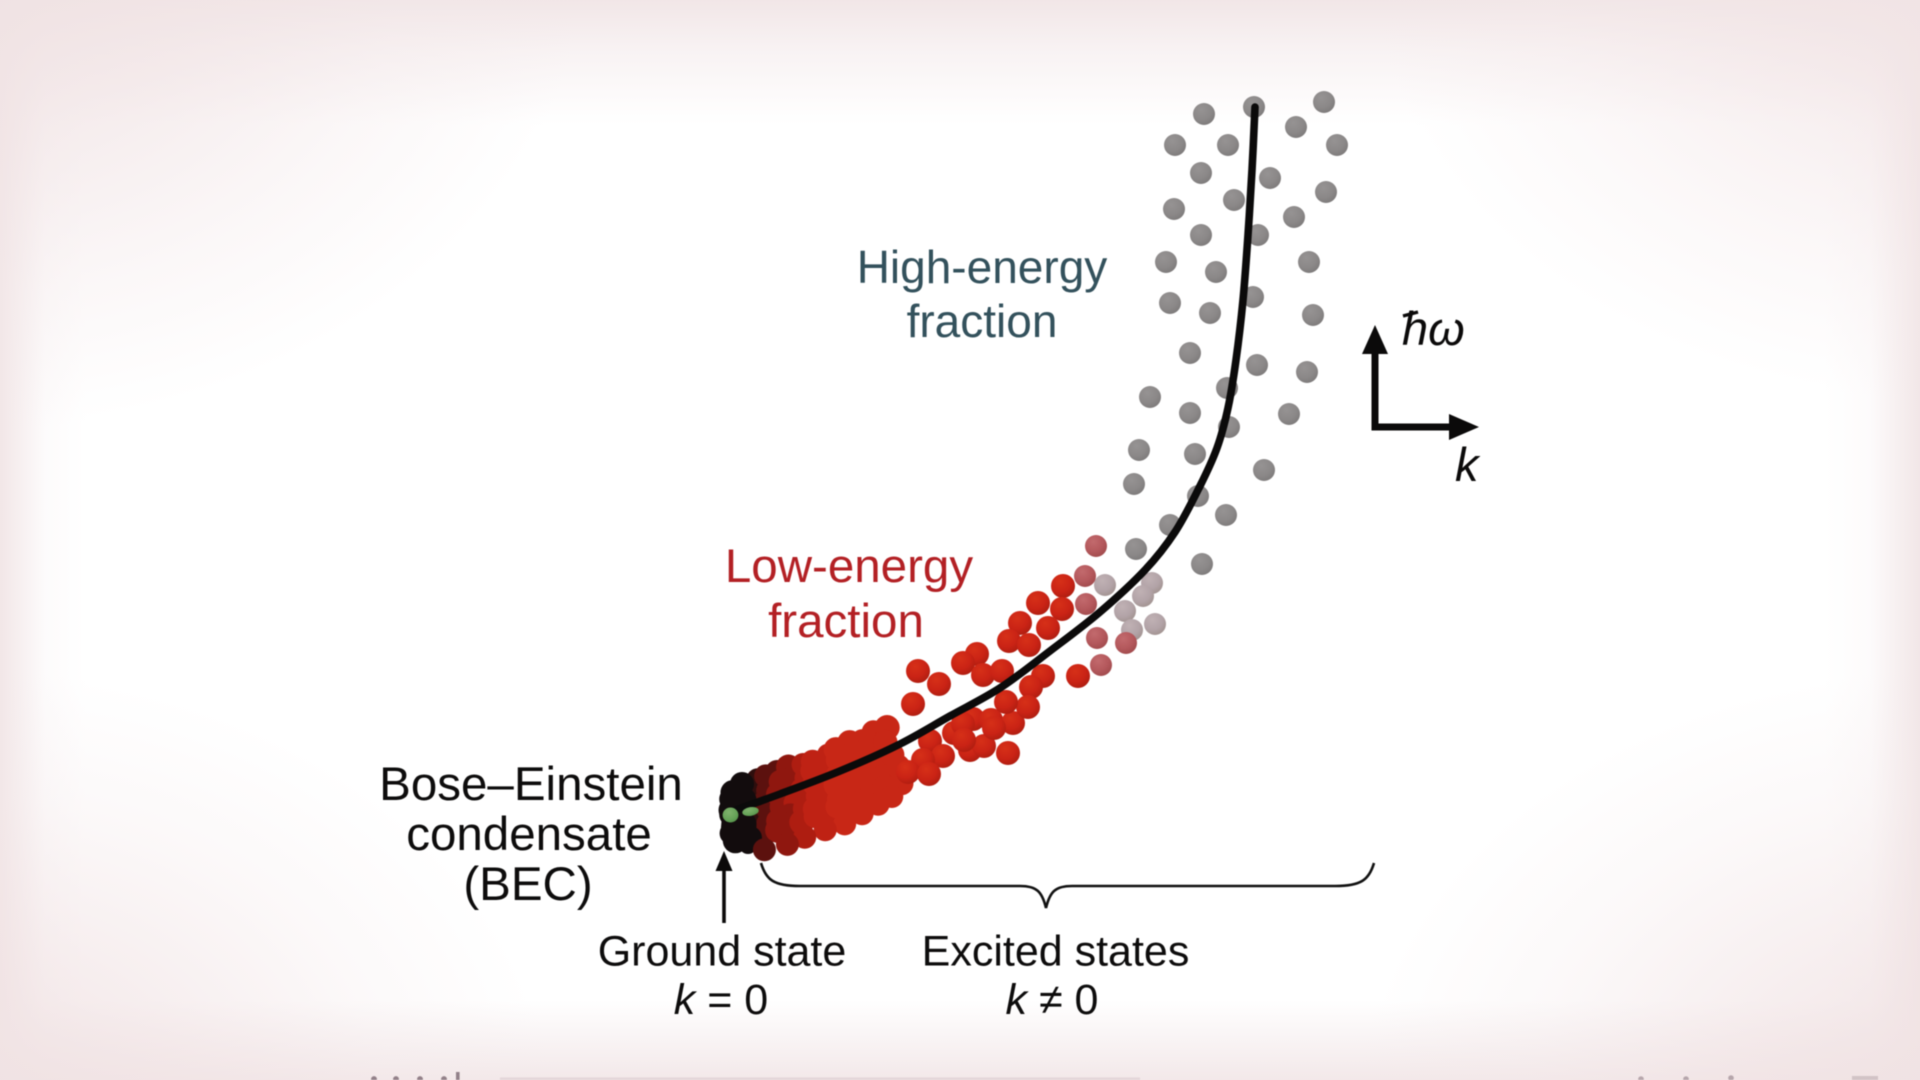 This screenshot has width=1920, height=1080. What do you see at coordinates (529, 834) in the screenshot?
I see `svg-text: condensate` at bounding box center [529, 834].